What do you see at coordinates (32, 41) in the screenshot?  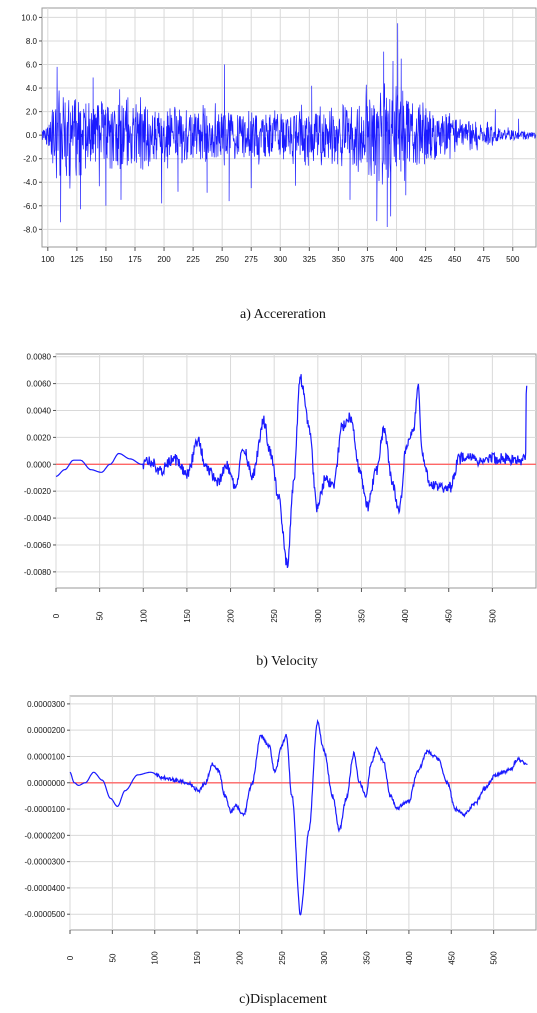 I see `y-tick-label: 8.0` at bounding box center [32, 41].